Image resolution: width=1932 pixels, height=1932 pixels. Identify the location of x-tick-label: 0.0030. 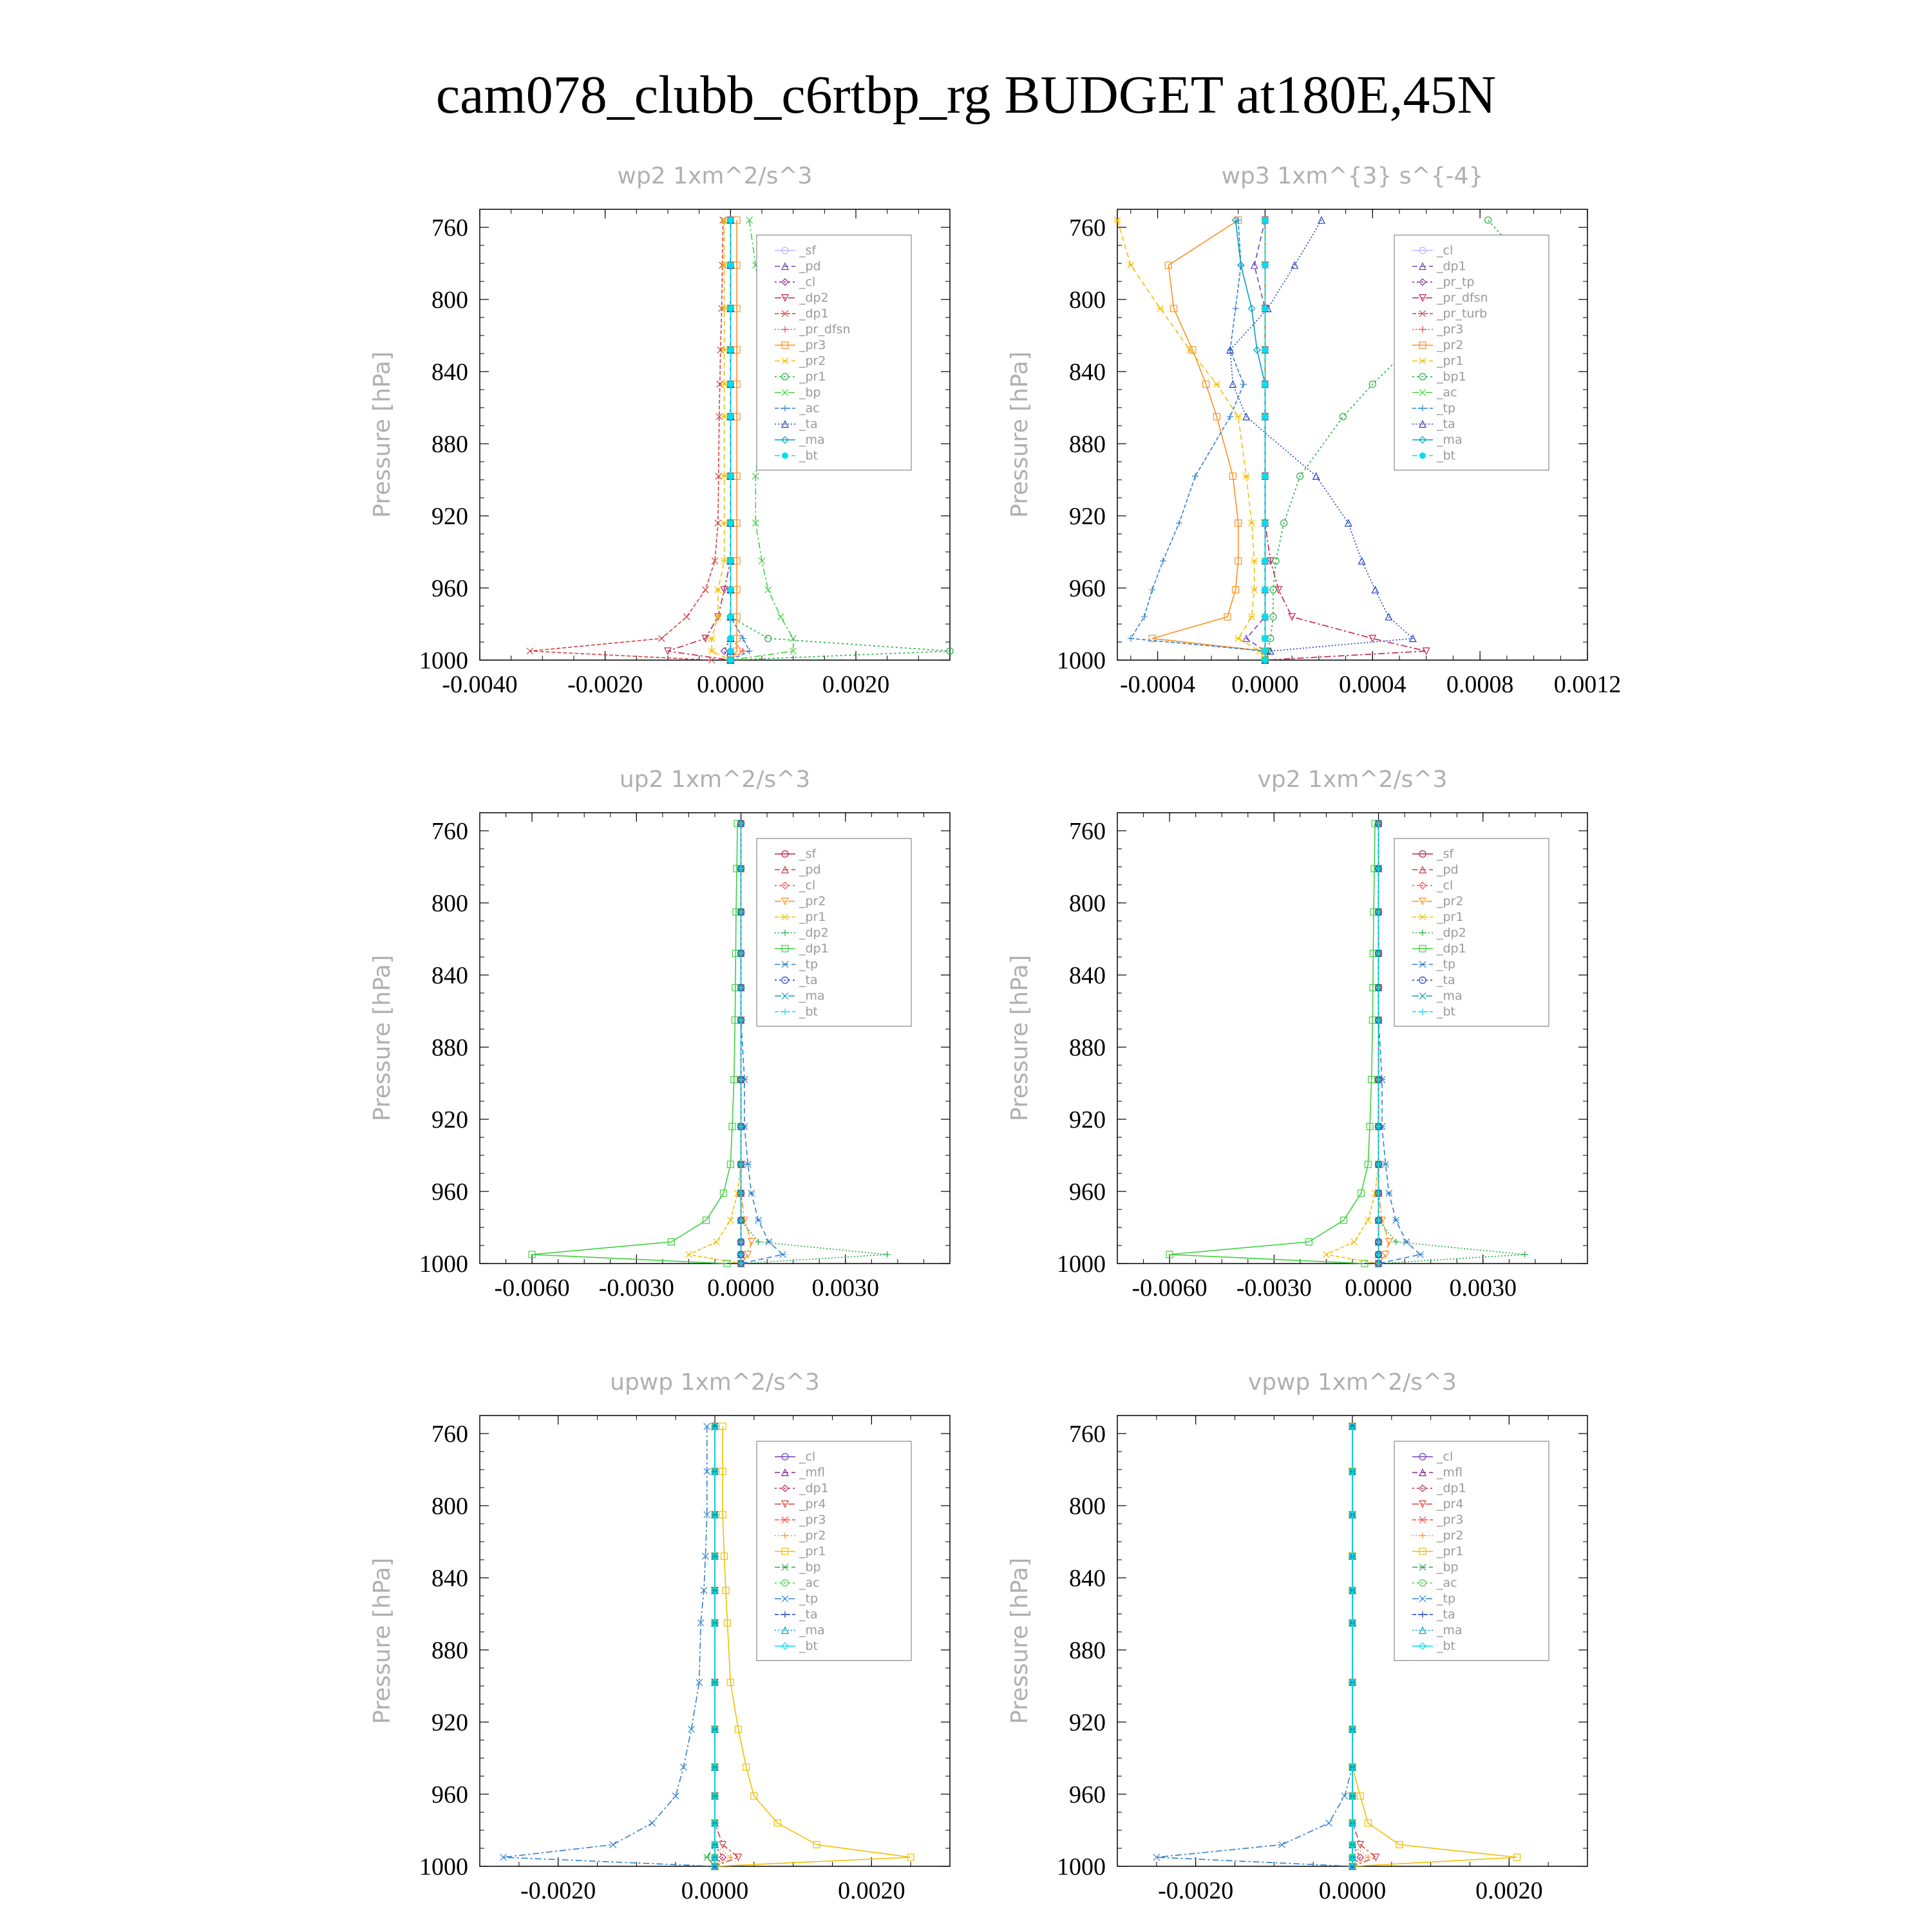
(1483, 1288).